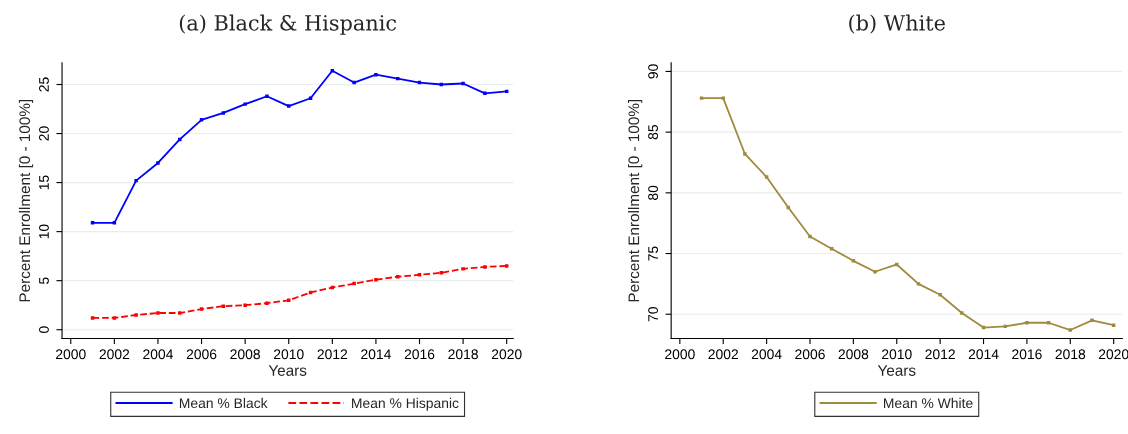 The width and height of the screenshot is (1128, 434). What do you see at coordinates (288, 24) in the screenshot?
I see `chart-title: (a) Black & Hispanic` at bounding box center [288, 24].